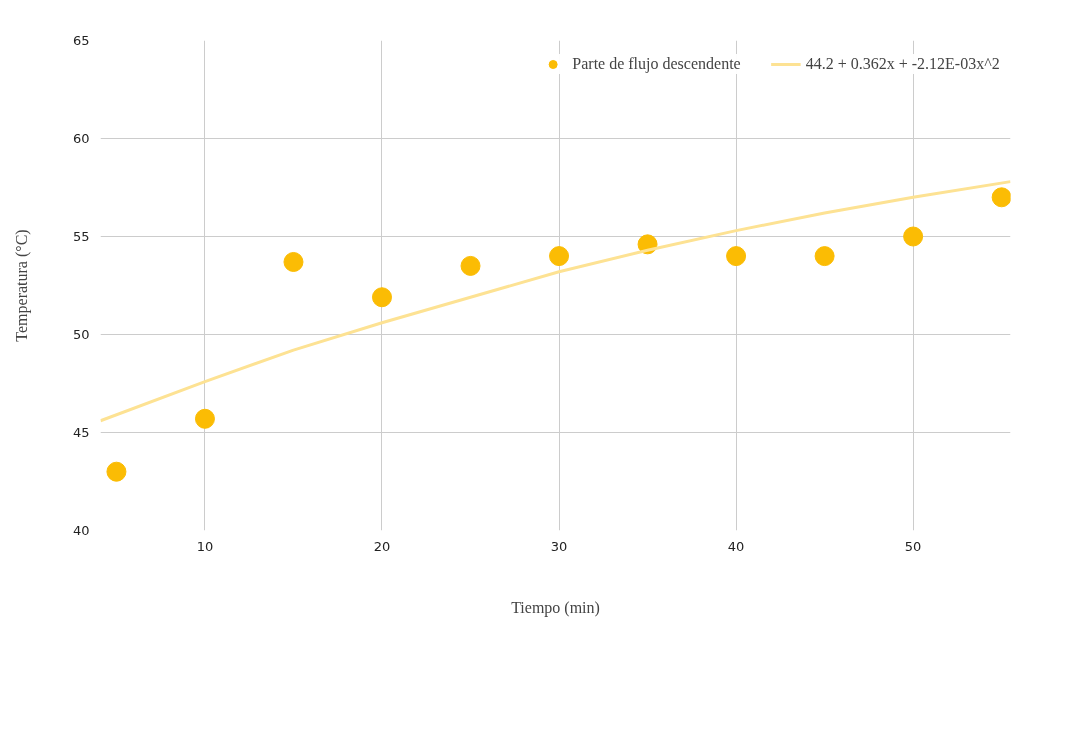 The height and width of the screenshot is (732, 1070). What do you see at coordinates (559, 546) in the screenshot?
I see `x-tick-label: 30` at bounding box center [559, 546].